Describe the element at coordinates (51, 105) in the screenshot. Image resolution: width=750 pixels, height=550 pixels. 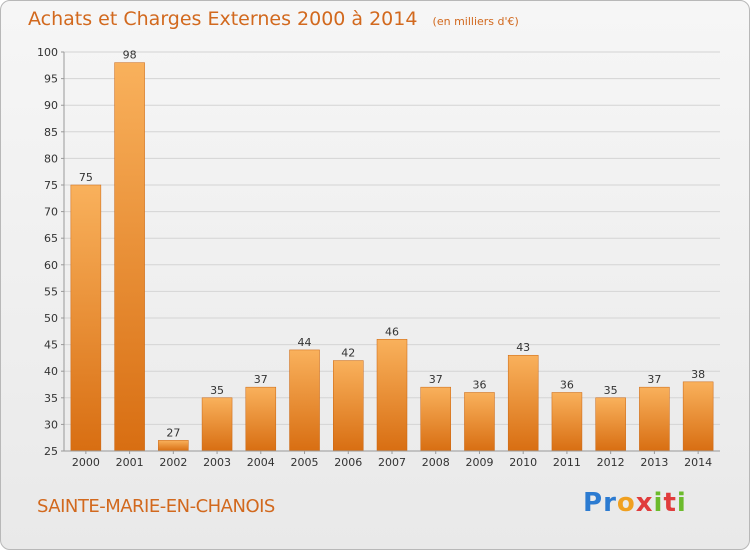
I see `y-tick-label: 90` at that location.